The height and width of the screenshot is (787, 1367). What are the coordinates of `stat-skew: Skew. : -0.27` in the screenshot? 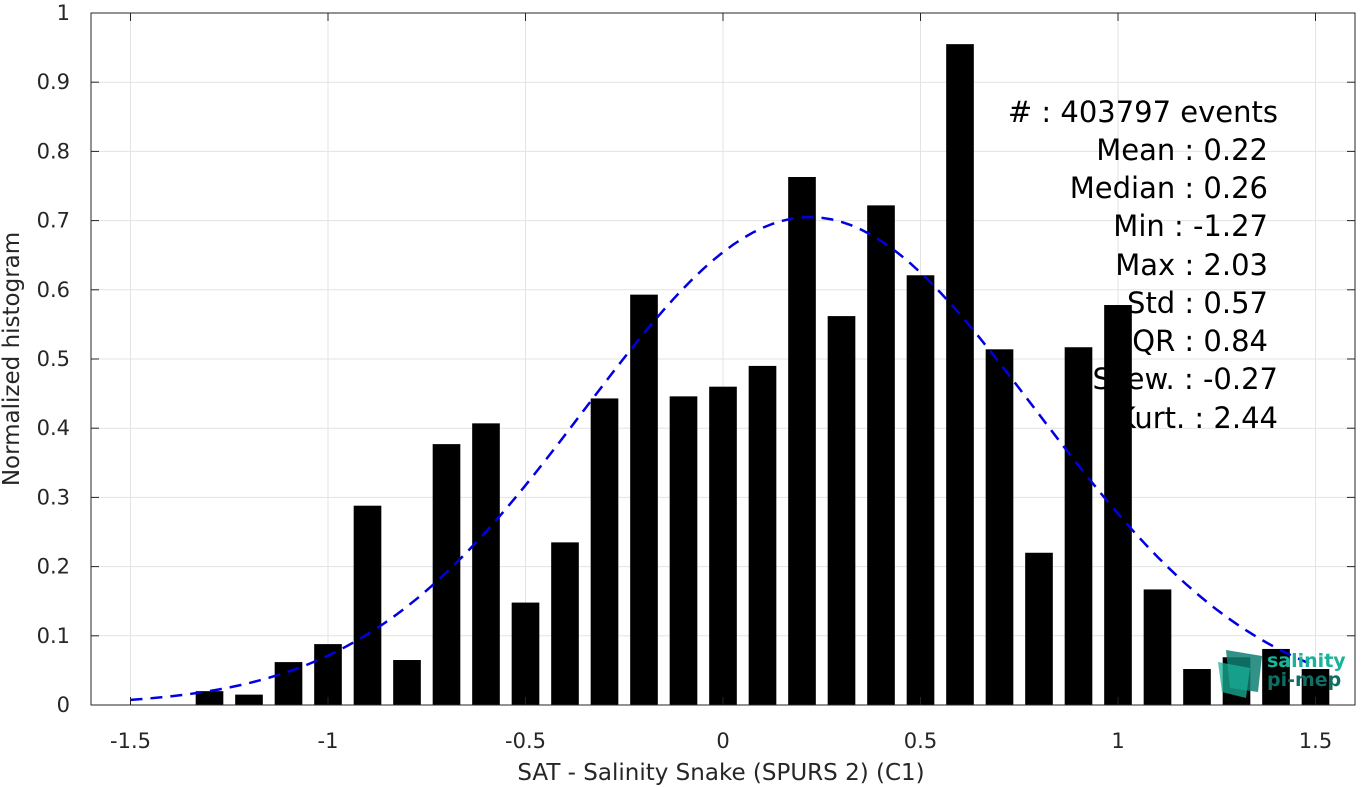 It's located at (1185, 379).